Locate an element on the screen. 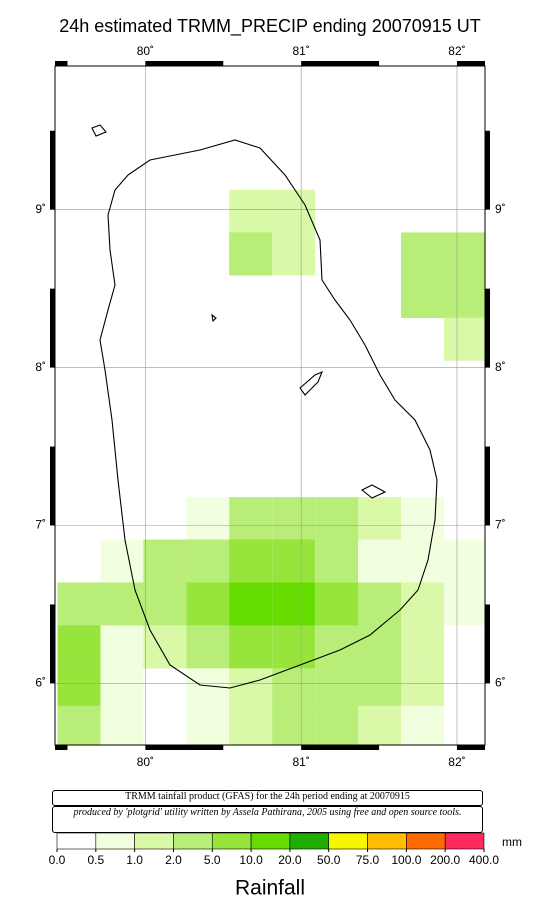  colorbar-tick-label: 100.0 is located at coordinates (406, 860).